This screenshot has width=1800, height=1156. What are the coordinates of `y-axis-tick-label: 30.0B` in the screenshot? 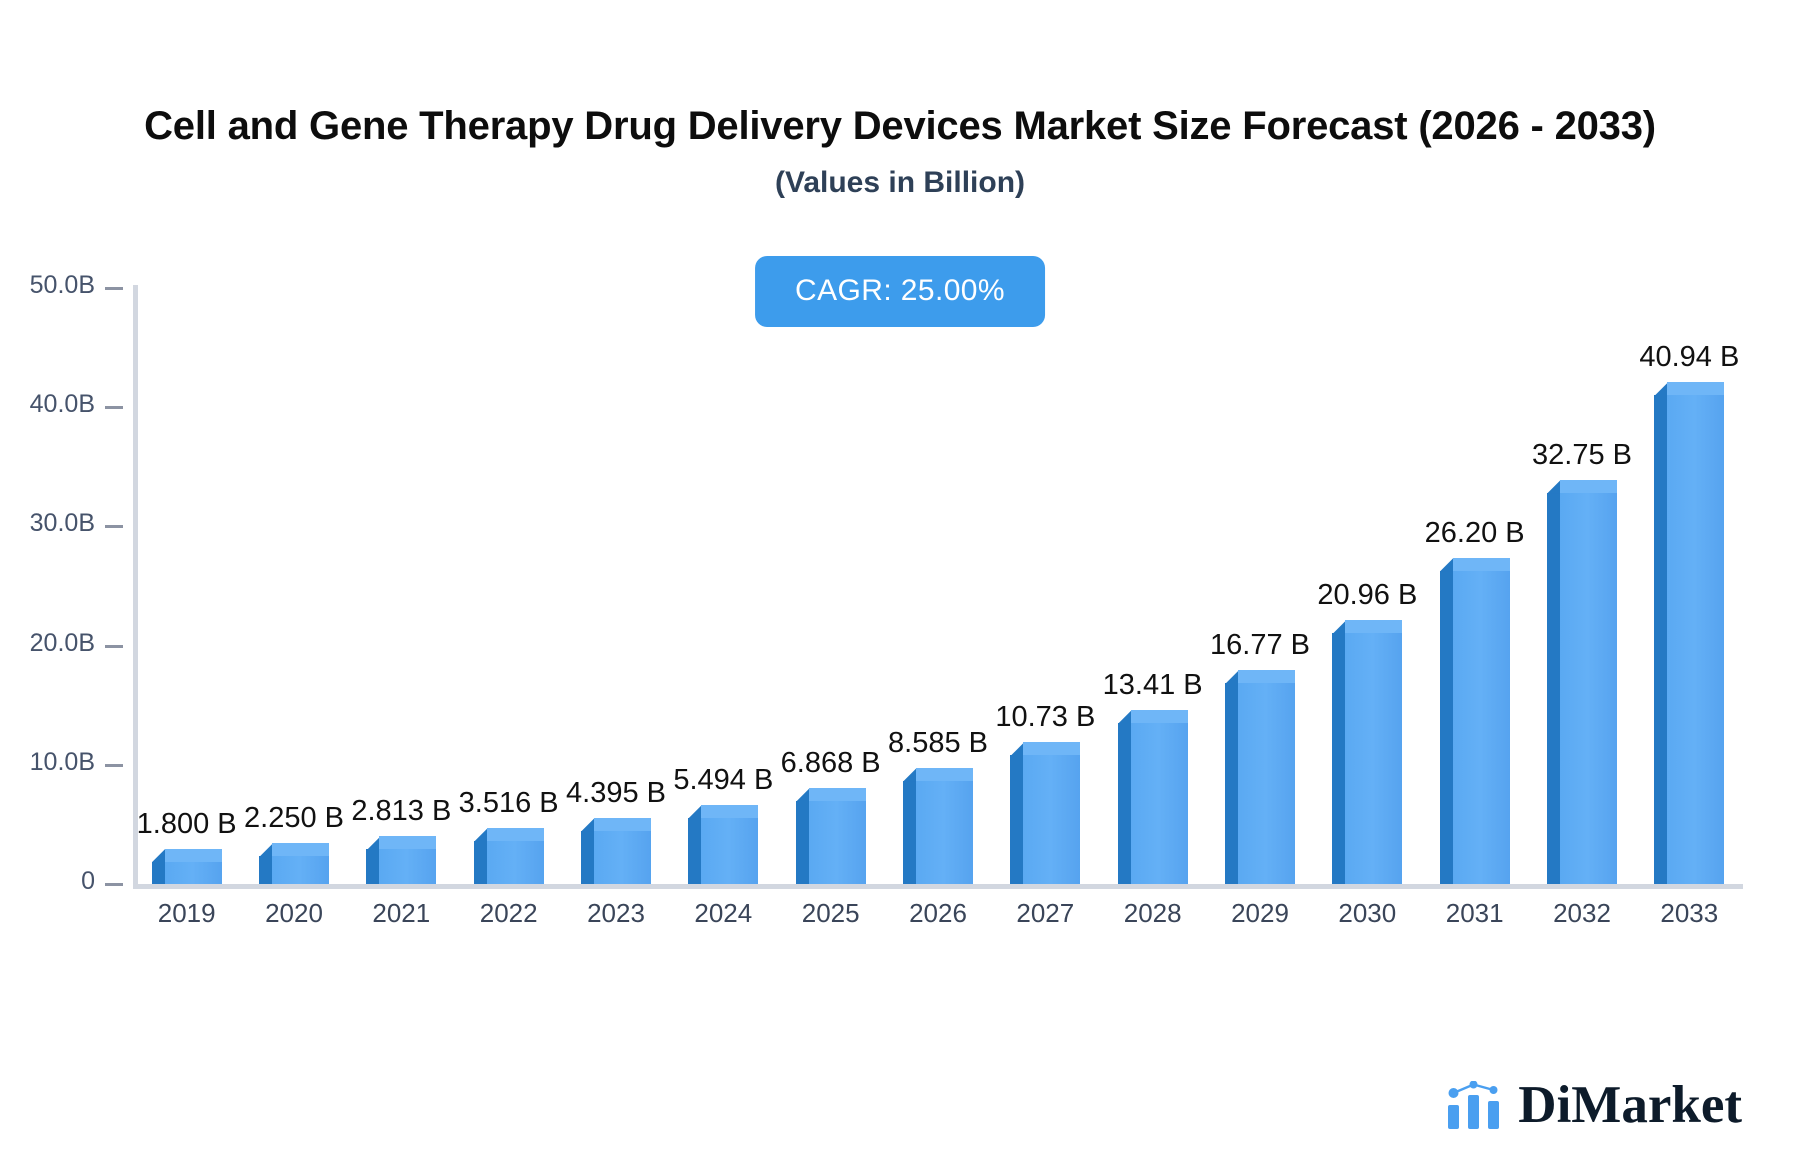 It's located at (62, 523).